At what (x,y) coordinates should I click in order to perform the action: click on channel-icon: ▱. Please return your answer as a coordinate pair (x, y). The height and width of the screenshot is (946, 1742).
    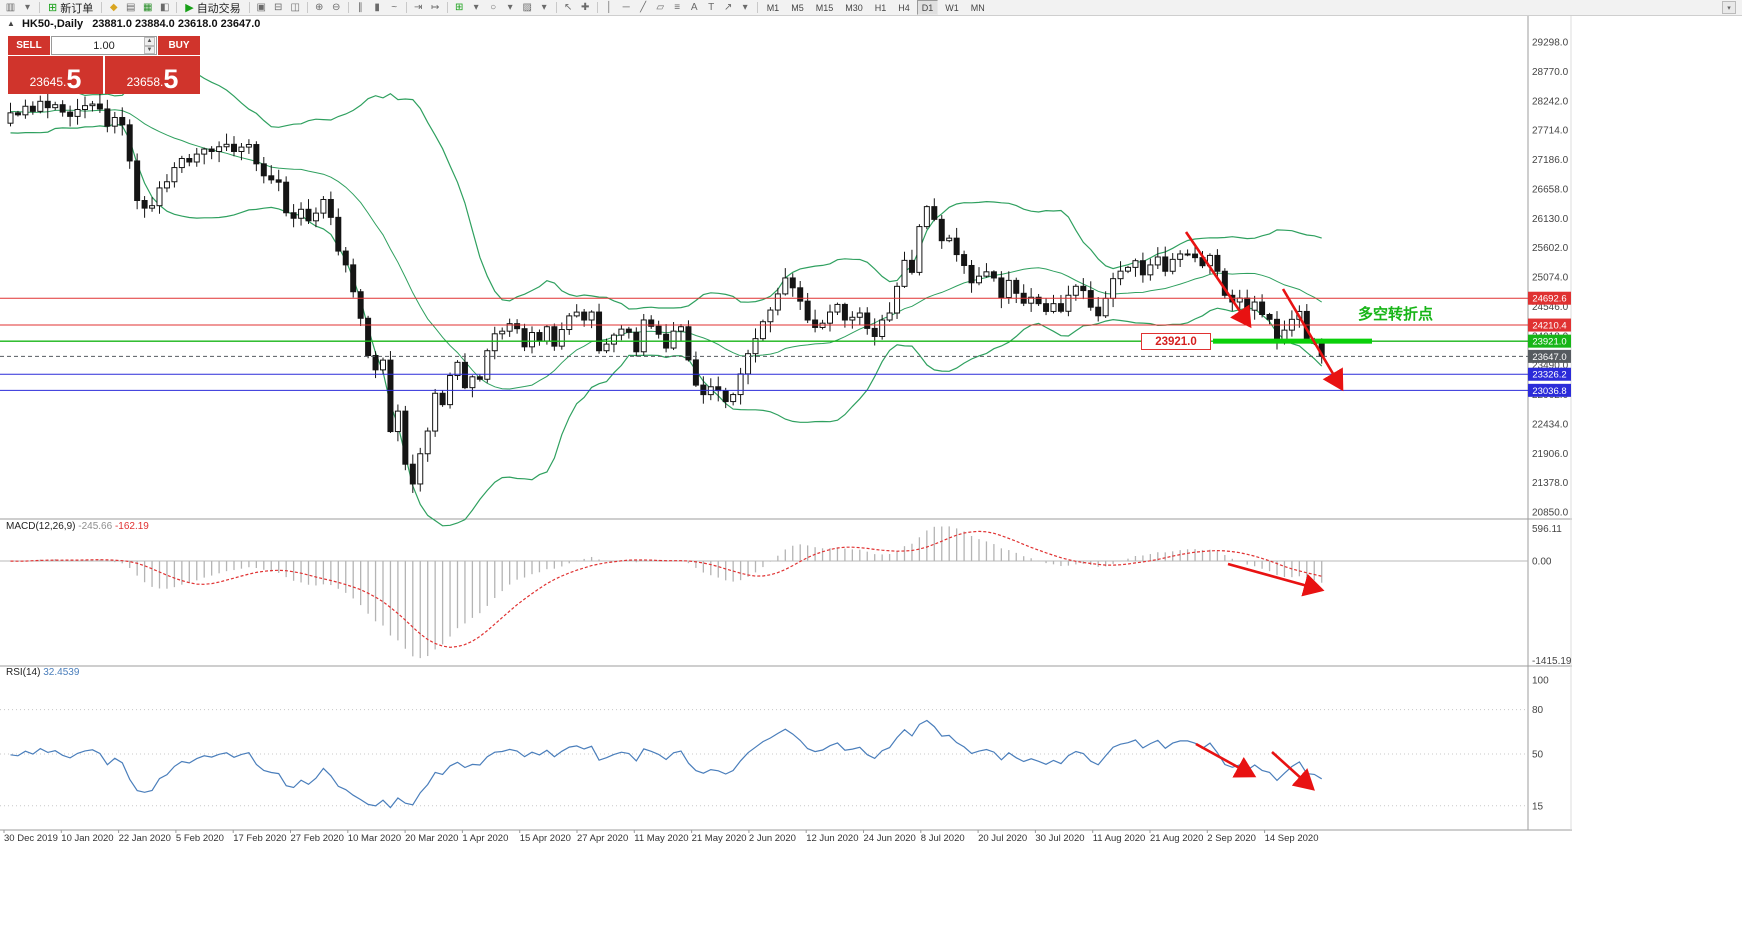
    Looking at the image, I should click on (660, 8).